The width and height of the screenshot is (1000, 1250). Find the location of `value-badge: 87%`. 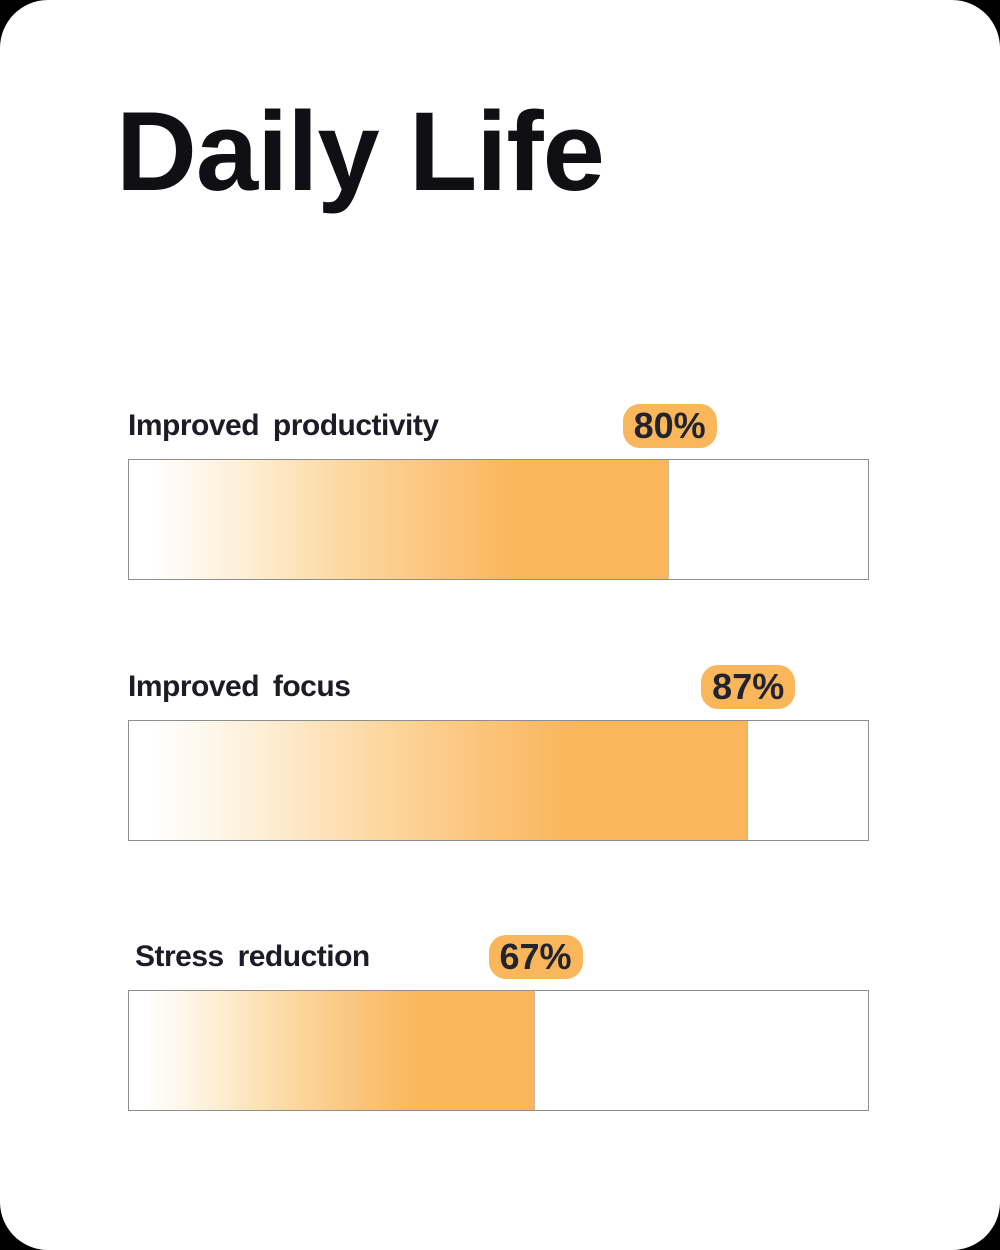

value-badge: 87% is located at coordinates (748, 687).